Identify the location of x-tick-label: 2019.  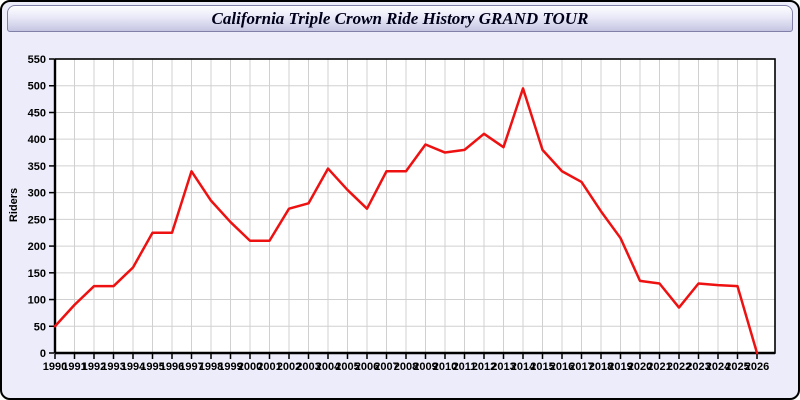
(620, 367).